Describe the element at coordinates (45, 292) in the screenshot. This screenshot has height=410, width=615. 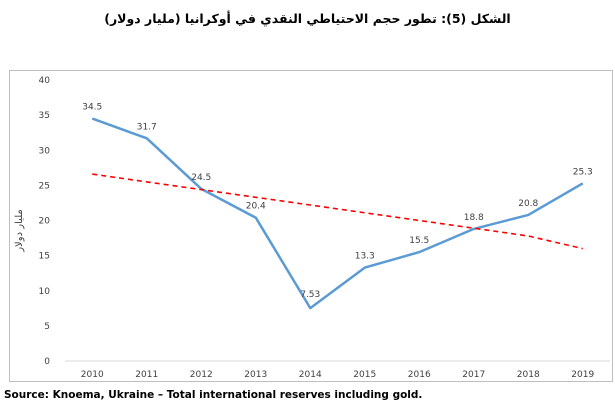
I see `y-tick-label: 10` at that location.